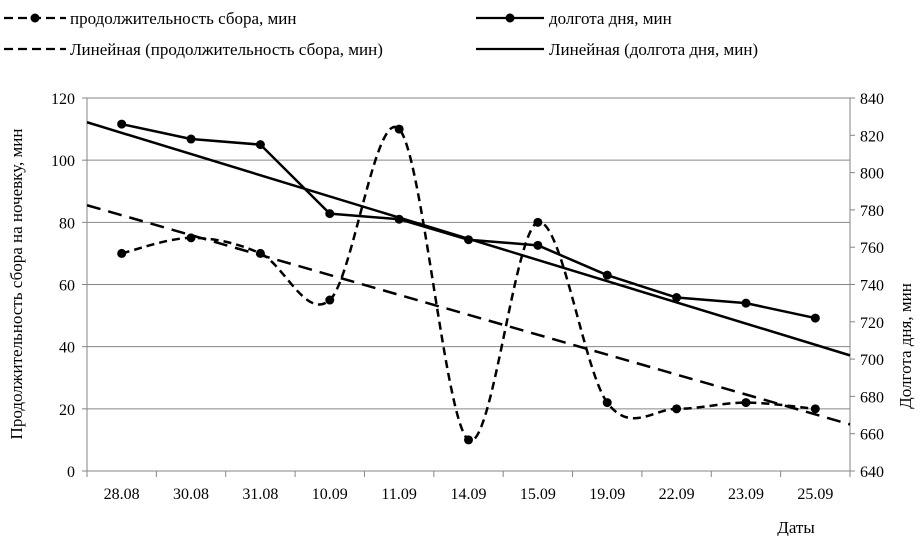 The width and height of the screenshot is (924, 536). Describe the element at coordinates (872, 472) in the screenshot. I see `y2-tick-label: 640` at that location.